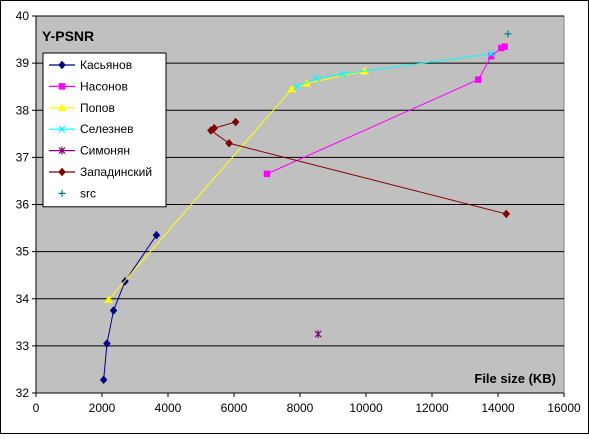 Image resolution: width=589 pixels, height=439 pixels. I want to click on y-tick-label: 34, so click(23, 299).